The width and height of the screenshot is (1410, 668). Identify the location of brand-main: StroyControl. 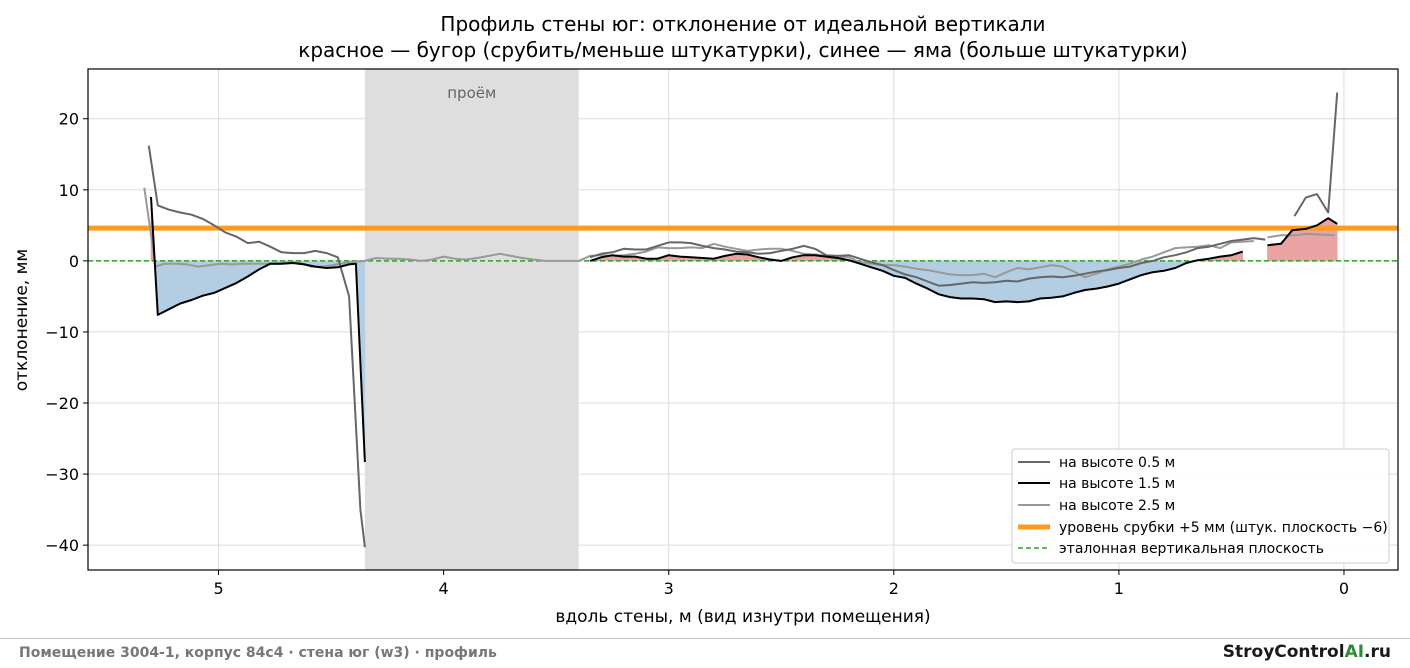
(1283, 652).